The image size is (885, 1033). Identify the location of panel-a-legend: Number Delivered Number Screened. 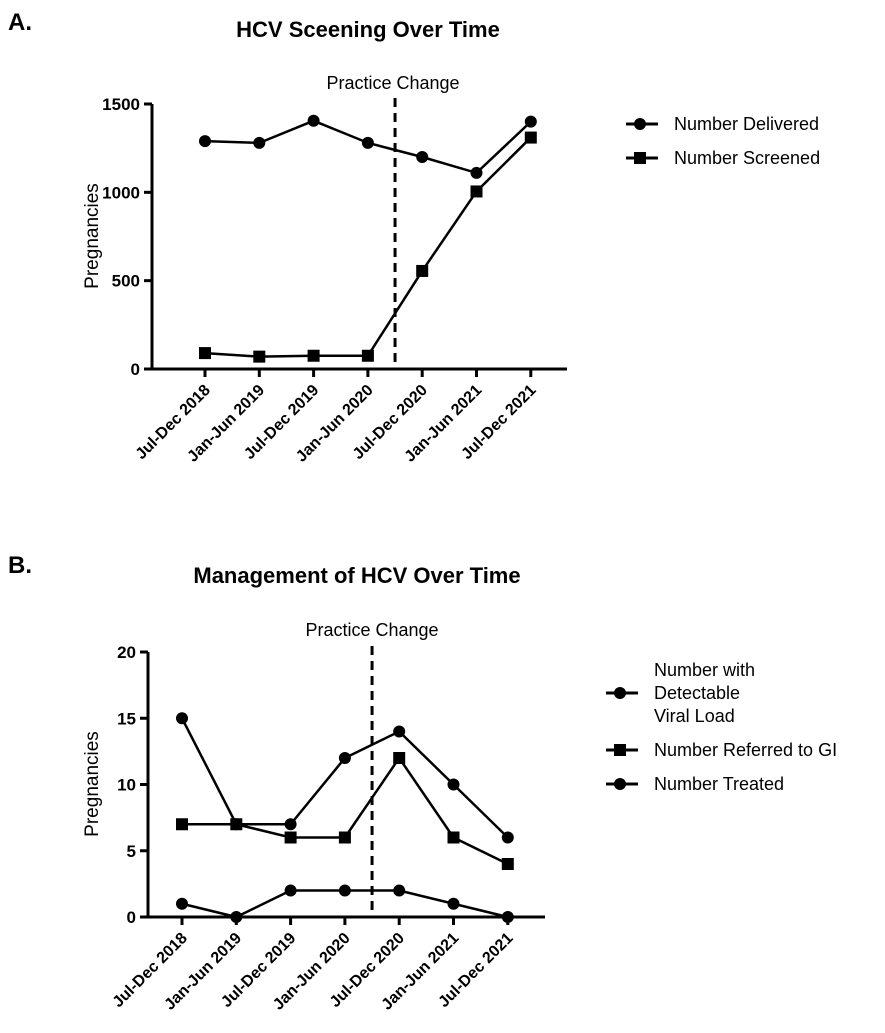
(723, 141).